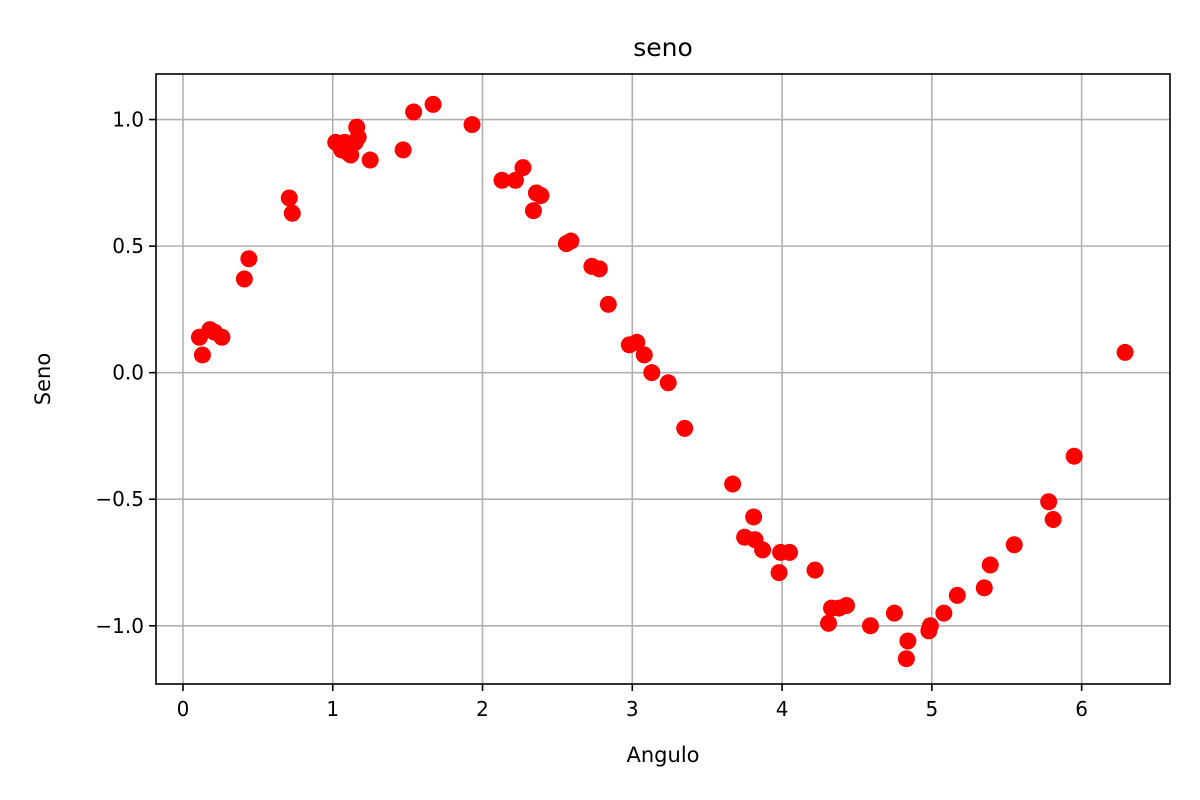  What do you see at coordinates (332, 709) in the screenshot?
I see `x-tick-label: 1` at bounding box center [332, 709].